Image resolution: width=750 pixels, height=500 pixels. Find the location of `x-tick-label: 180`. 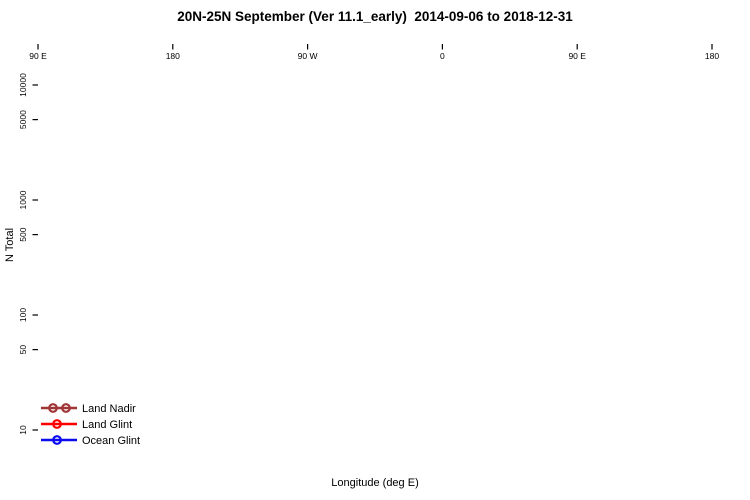

x-tick-label: 180 is located at coordinates (173, 56).